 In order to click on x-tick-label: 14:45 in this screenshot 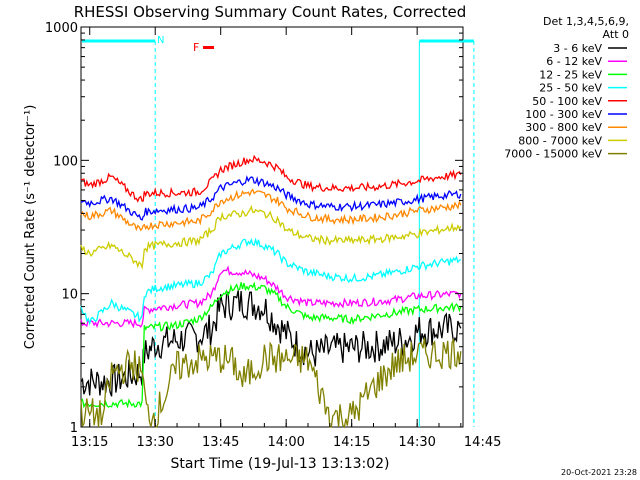, I will do `click(482, 442)`.